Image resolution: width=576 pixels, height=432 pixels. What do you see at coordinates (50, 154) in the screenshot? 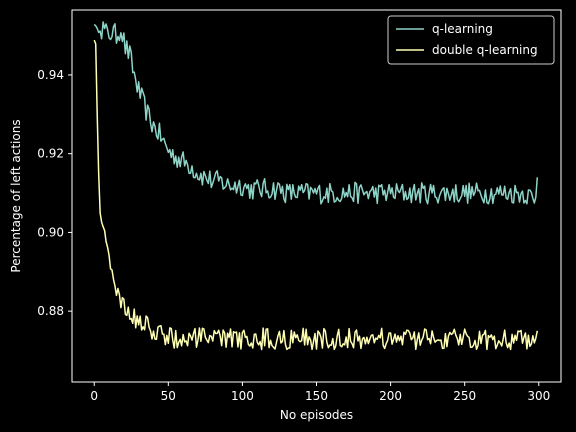
I see `y-tick-label: 0.92` at bounding box center [50, 154].